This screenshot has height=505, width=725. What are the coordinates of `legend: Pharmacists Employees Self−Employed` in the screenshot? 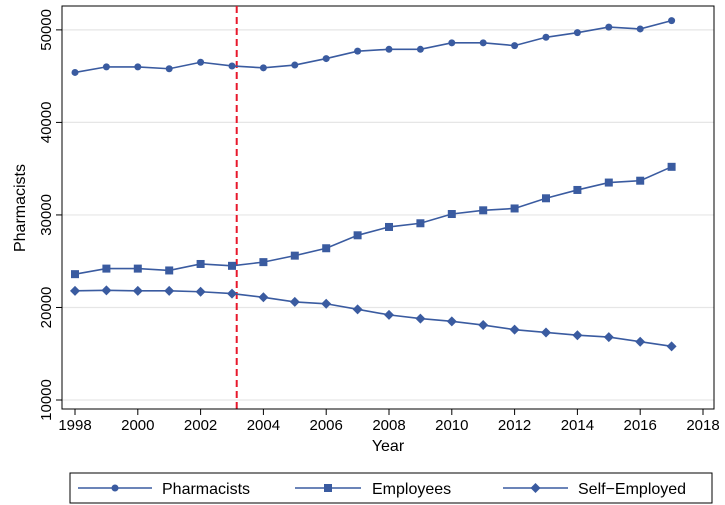 It's located at (391, 488).